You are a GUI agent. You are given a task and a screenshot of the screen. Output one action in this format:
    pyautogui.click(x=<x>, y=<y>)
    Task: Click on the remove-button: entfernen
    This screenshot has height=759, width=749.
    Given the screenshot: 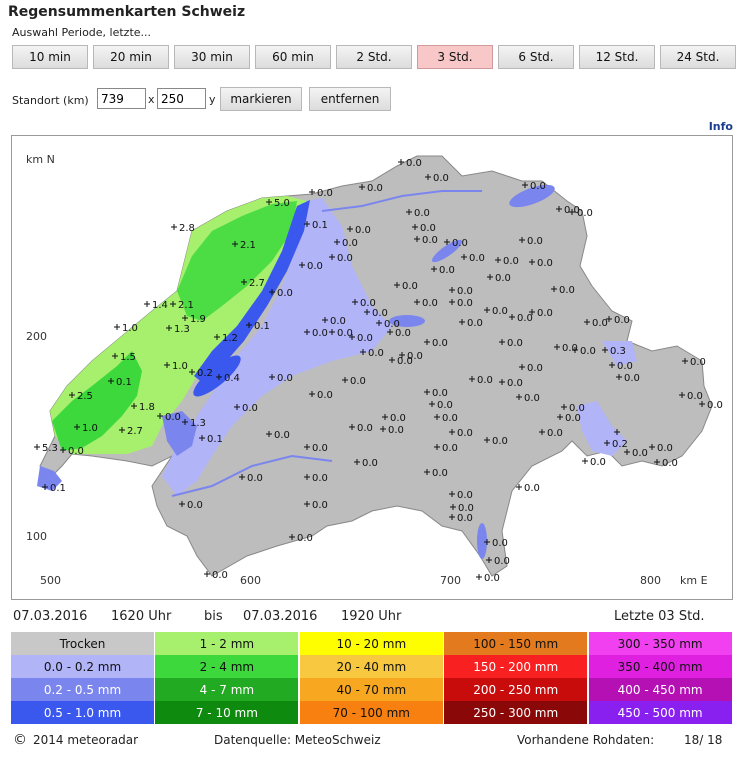 What is the action you would take?
    pyautogui.click(x=350, y=99)
    